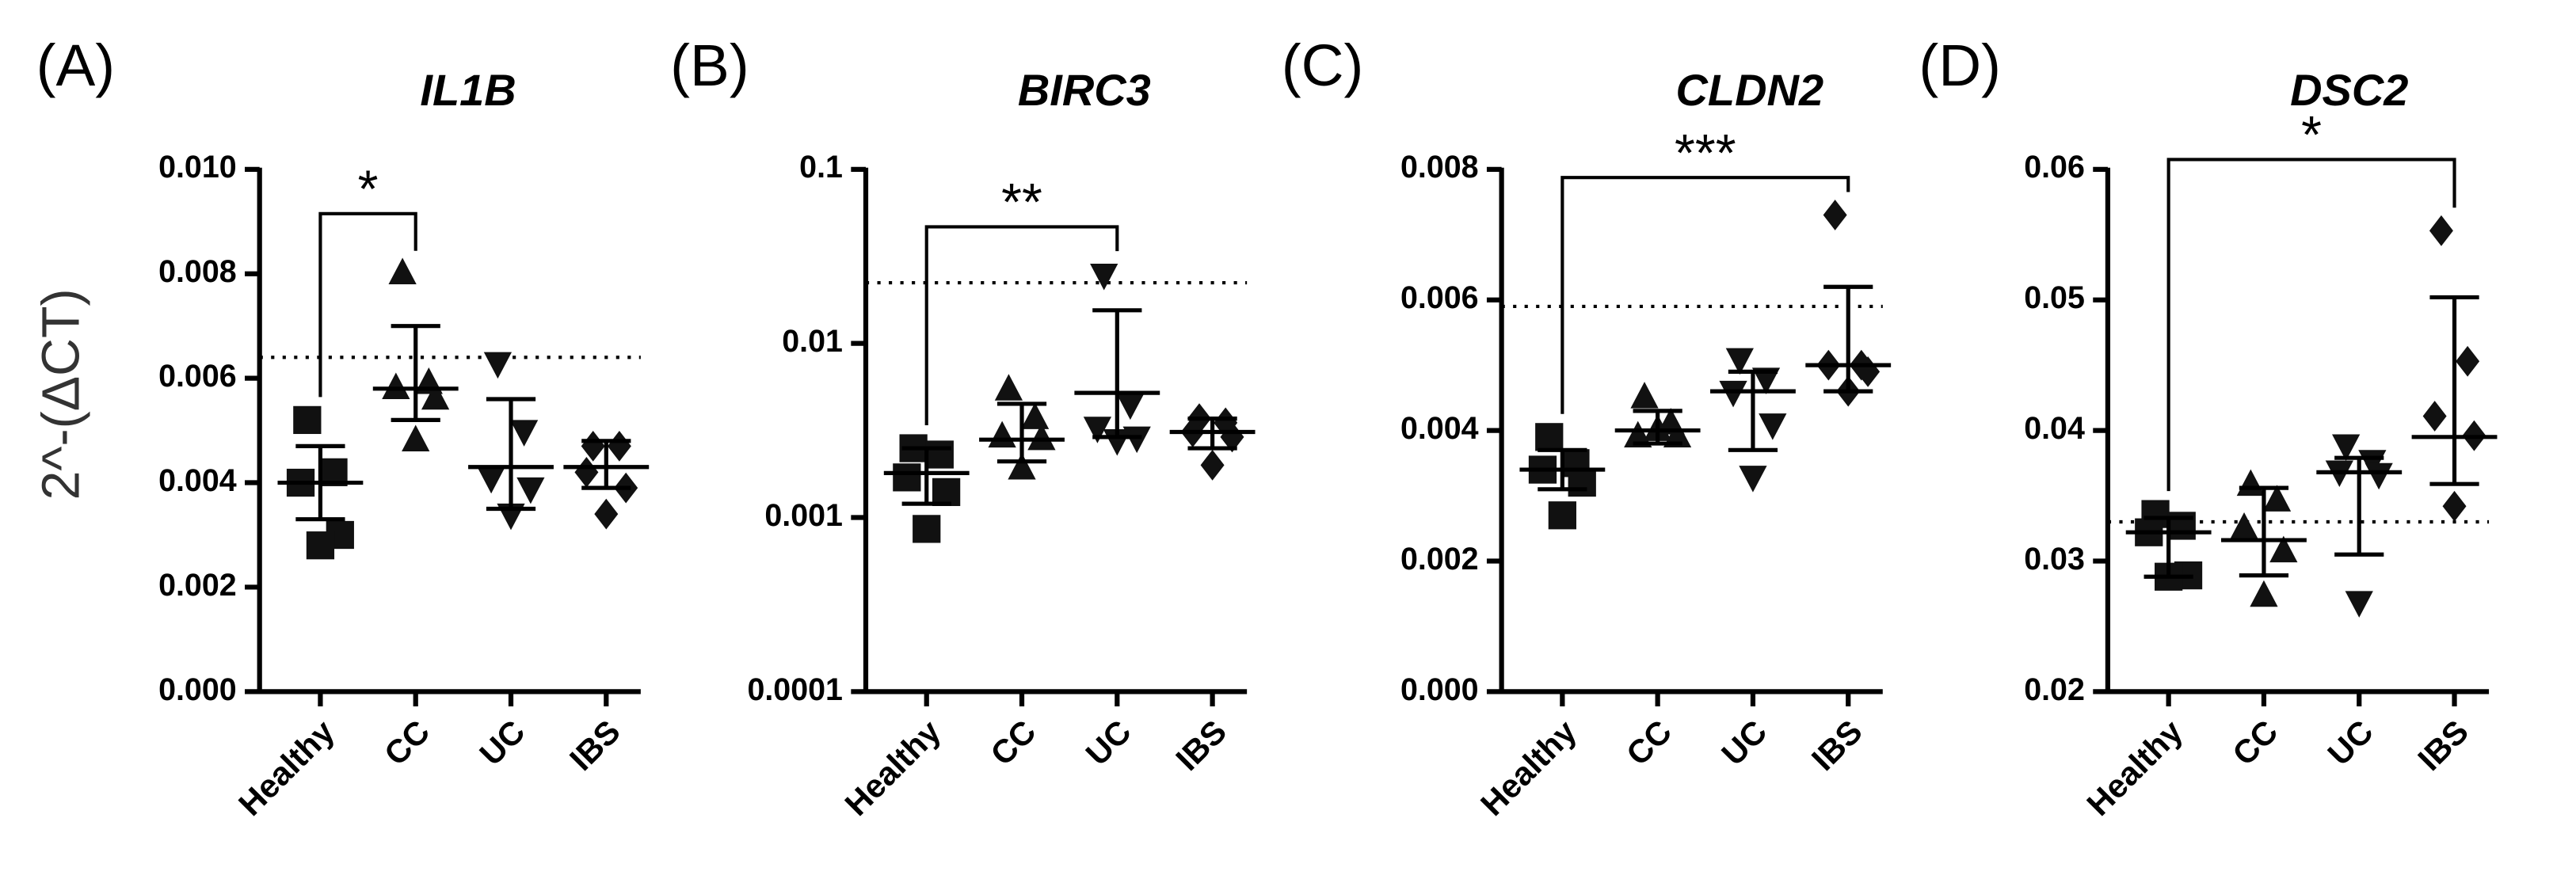 The image size is (2576, 879). What do you see at coordinates (2055, 297) in the screenshot?
I see `y-tick-label: 0.05` at bounding box center [2055, 297].